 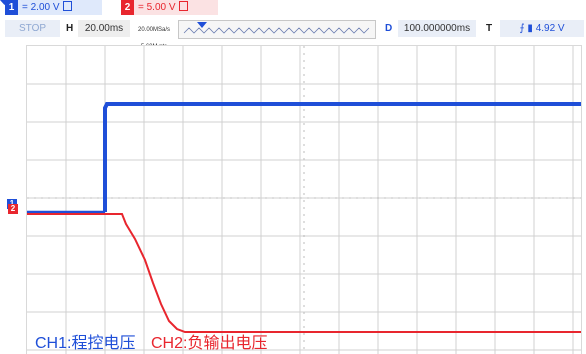 I want to click on horizontal-time-scale: 20.00ms, so click(x=104, y=28).